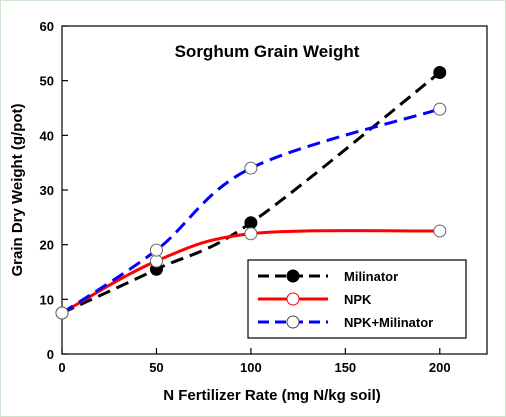 The width and height of the screenshot is (506, 417). Describe the element at coordinates (47, 135) in the screenshot. I see `y-tick-label: 40` at that location.